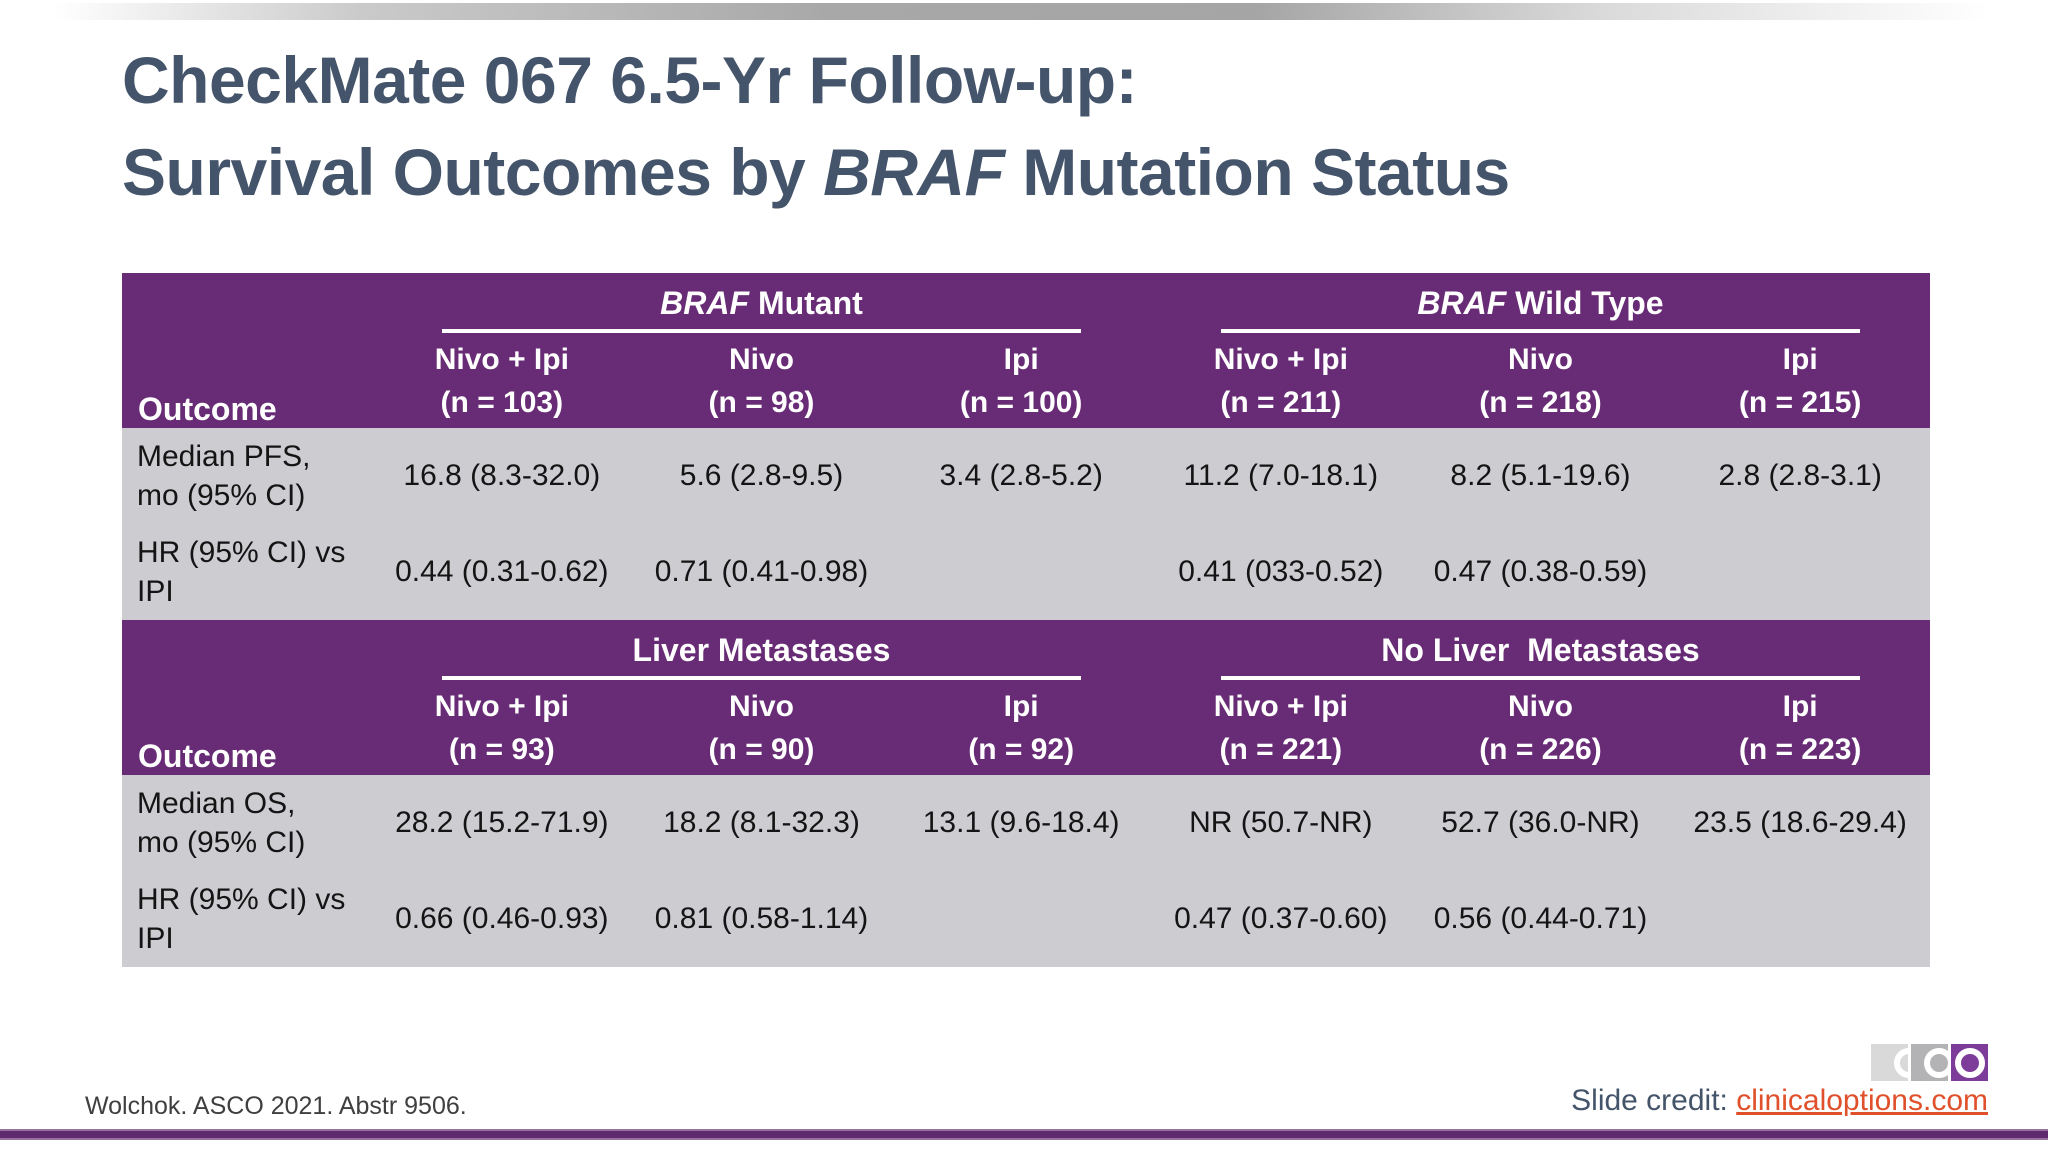 Image resolution: width=2048 pixels, height=1152 pixels. I want to click on data-cell: 0.81 (0.58-1.14), so click(761, 918).